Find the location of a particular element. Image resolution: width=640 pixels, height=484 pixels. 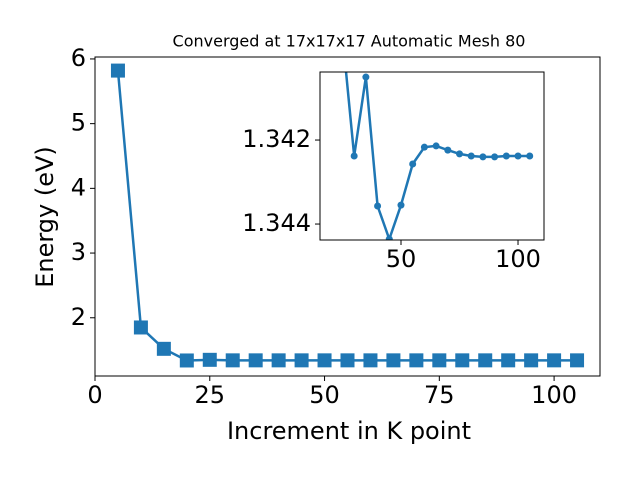

plot-area is located at coordinates (439, 156).